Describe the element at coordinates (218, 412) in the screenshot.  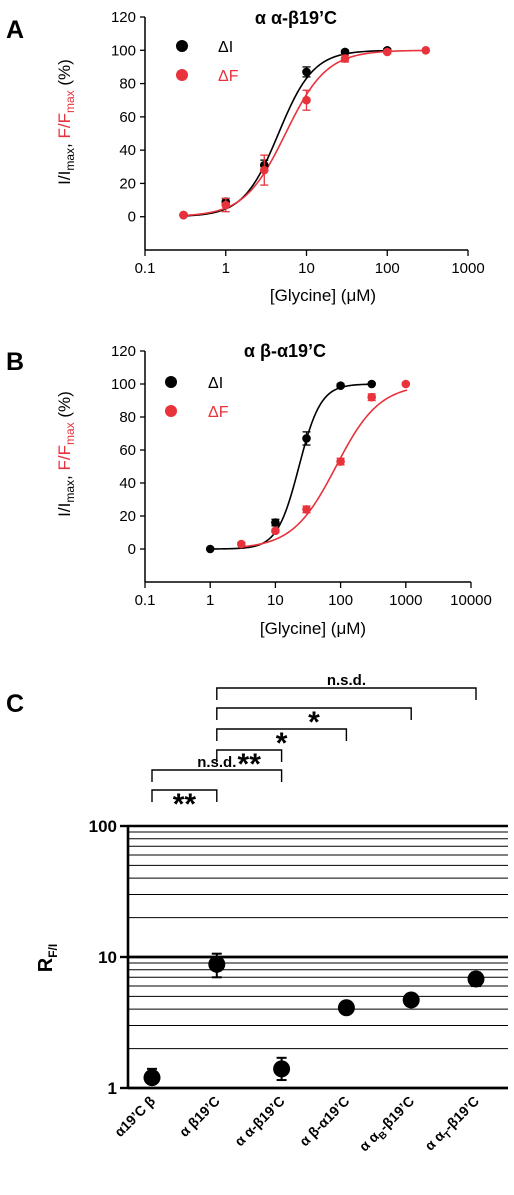
I see `legend-label-df-b: ΔF` at that location.